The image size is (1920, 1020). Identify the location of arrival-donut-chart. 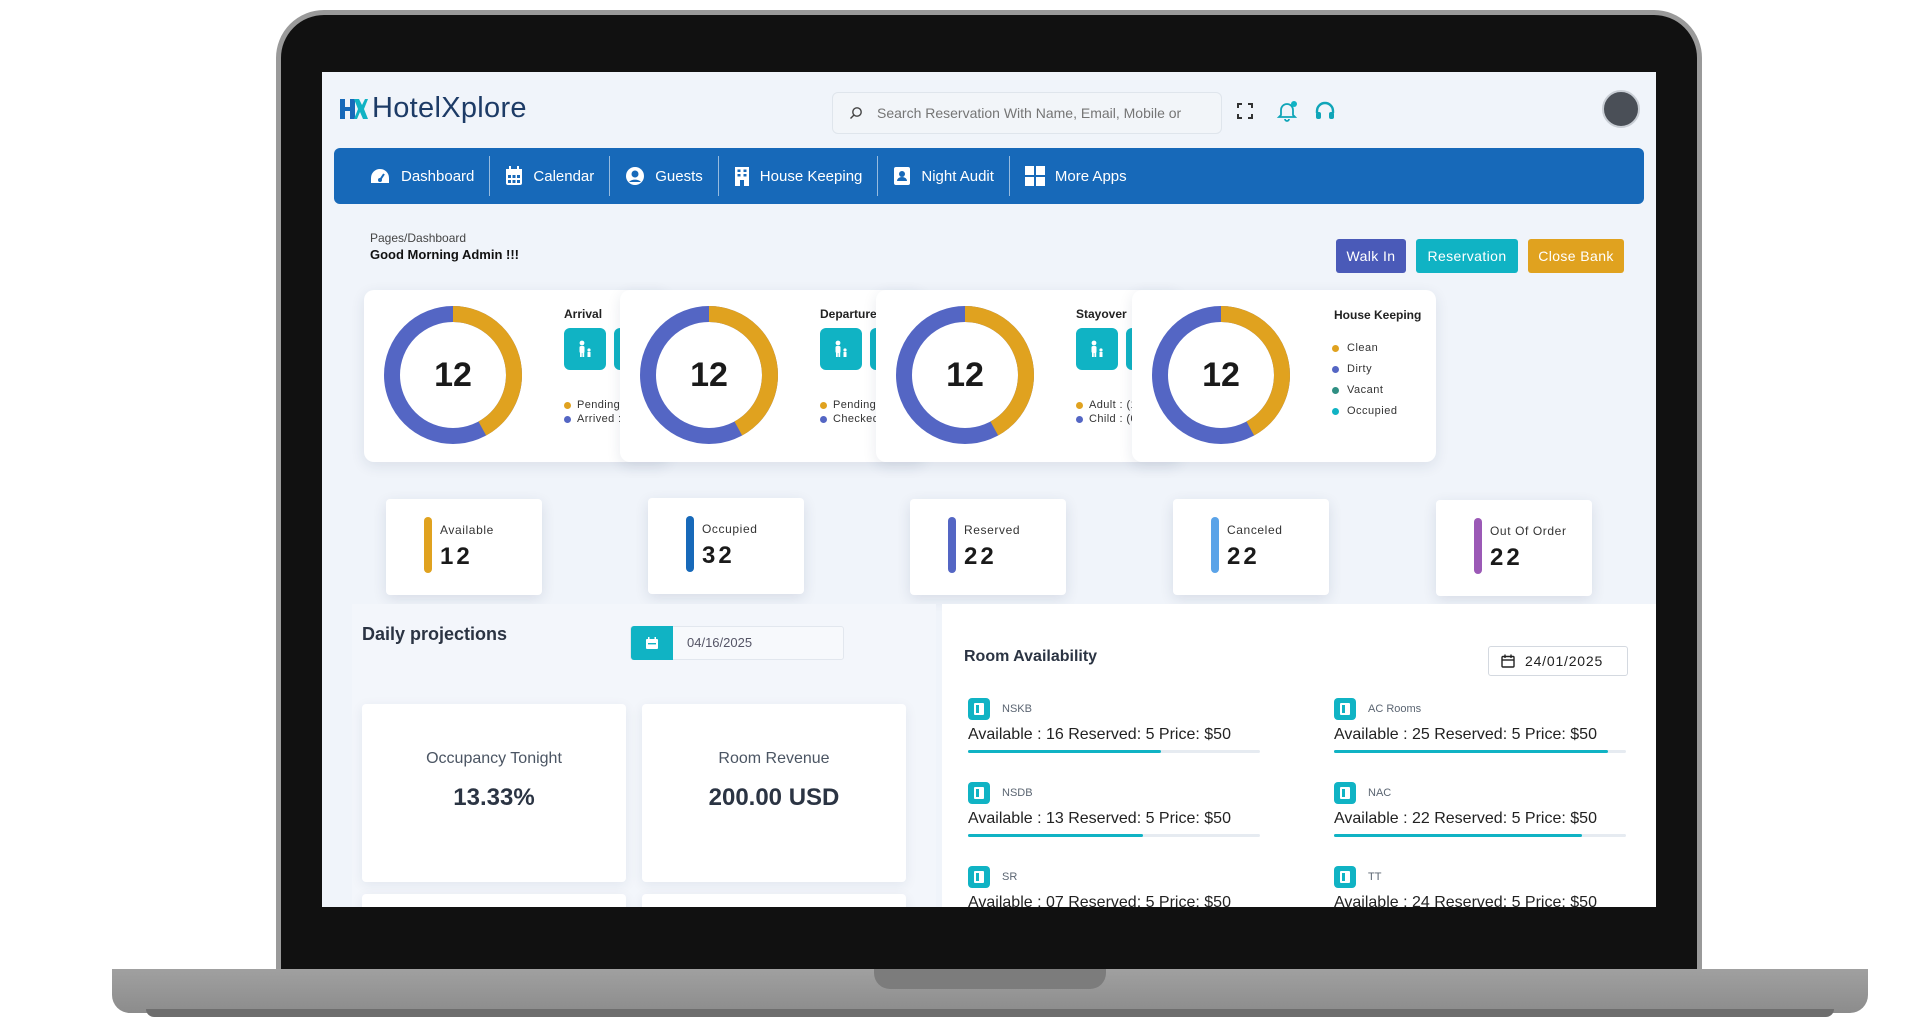
(453, 375).